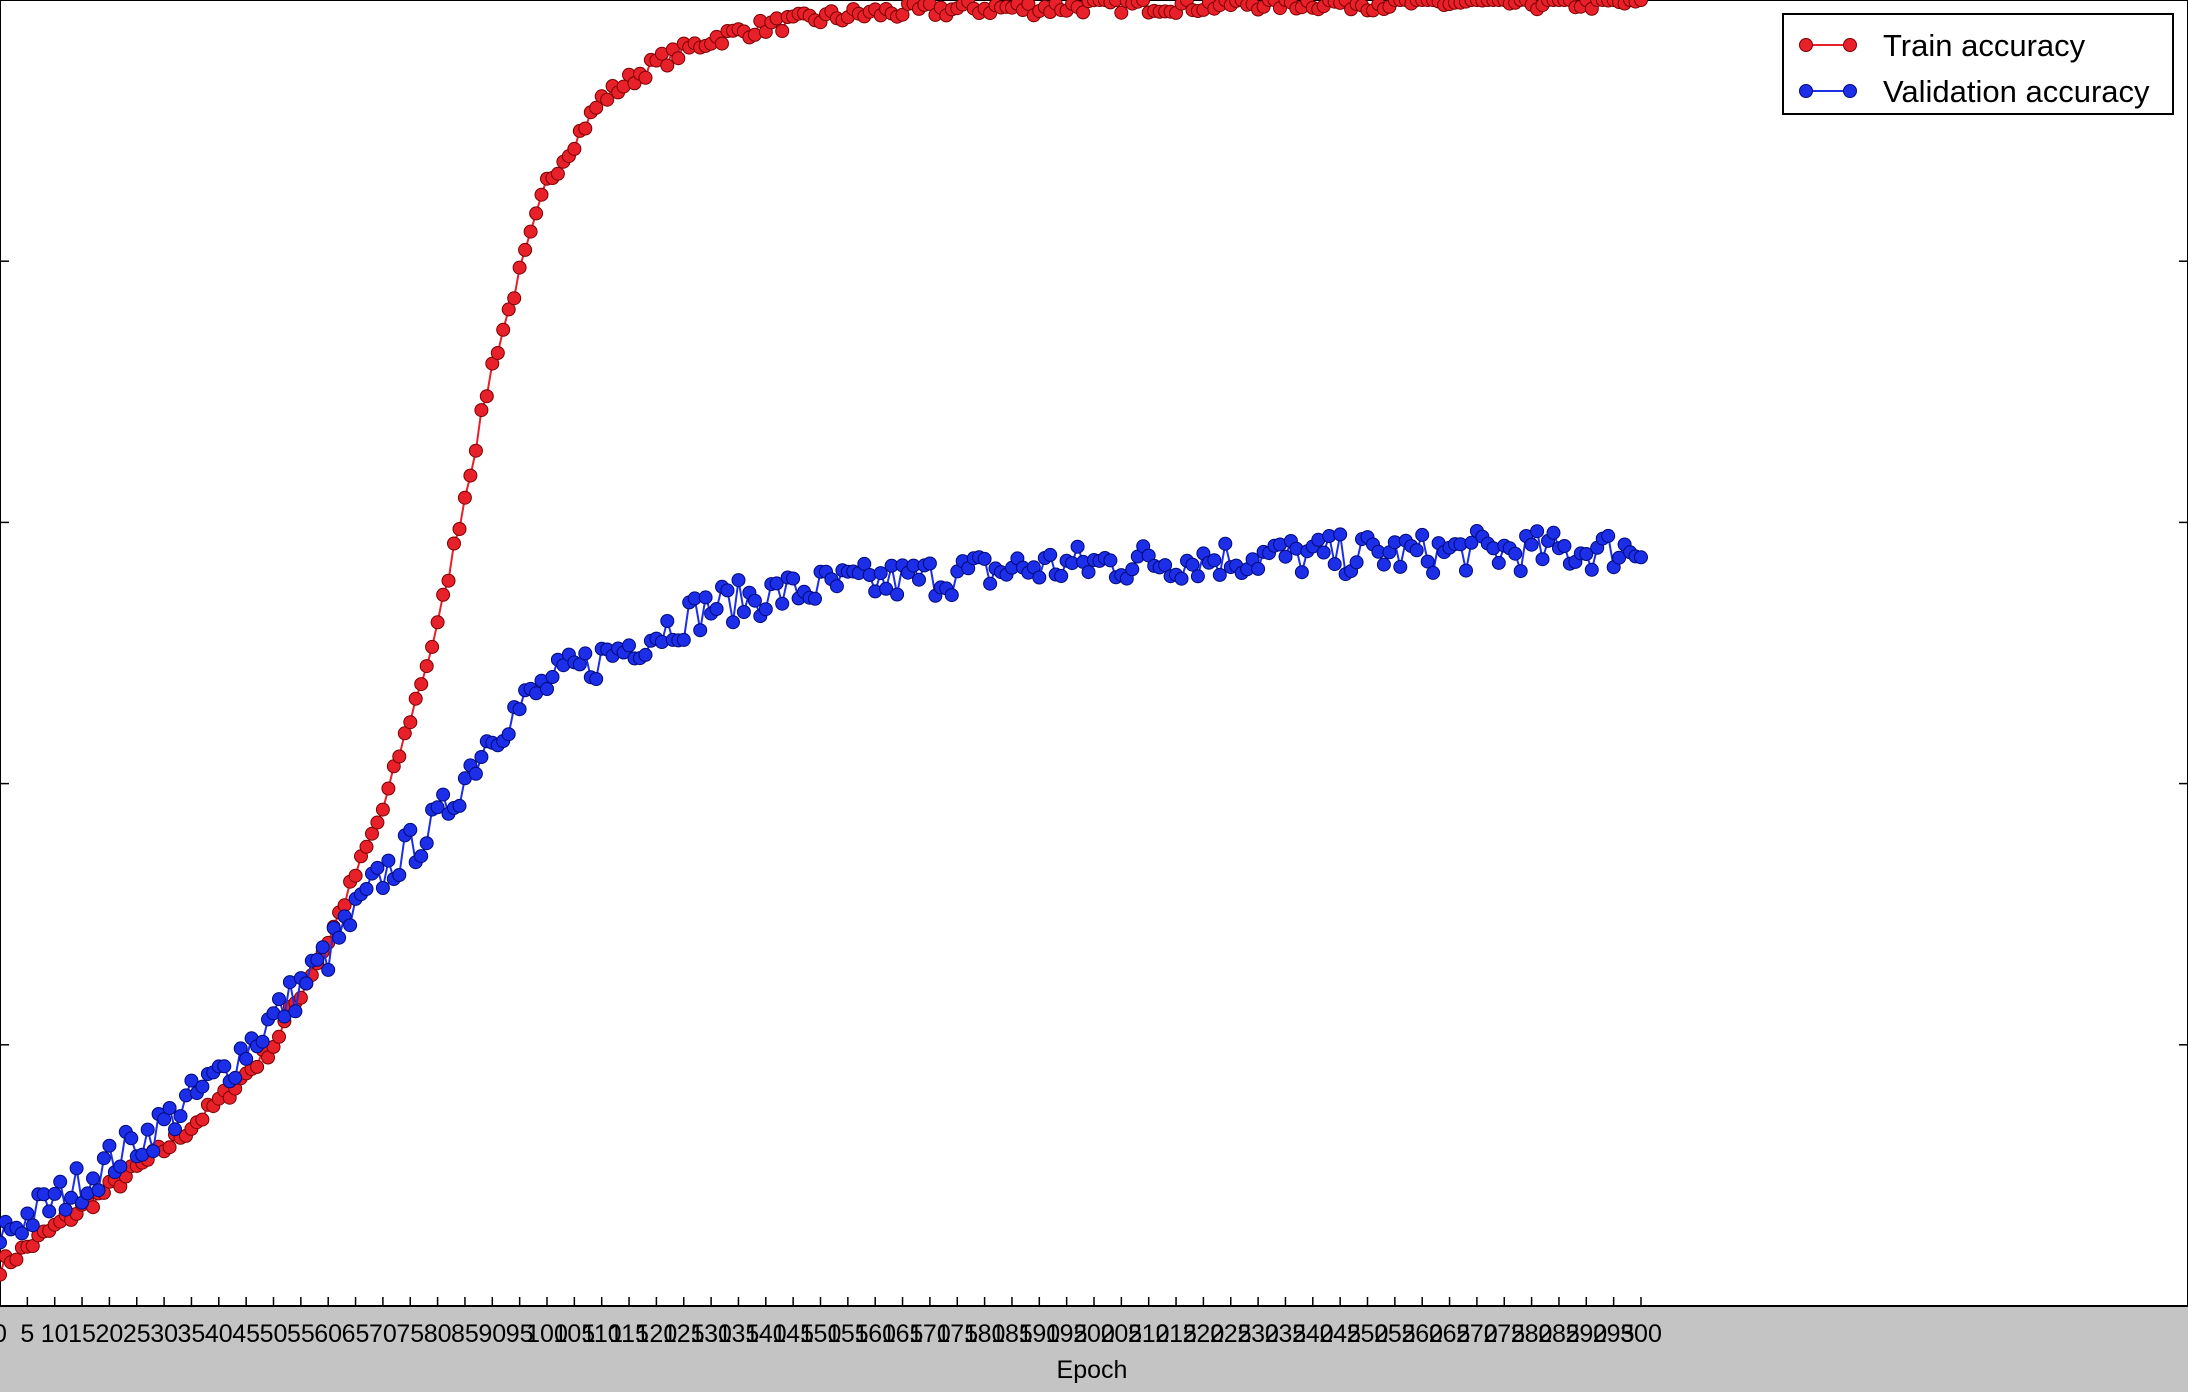  Describe the element at coordinates (1231, 1334) in the screenshot. I see `x-tick-label: 225` at that location.